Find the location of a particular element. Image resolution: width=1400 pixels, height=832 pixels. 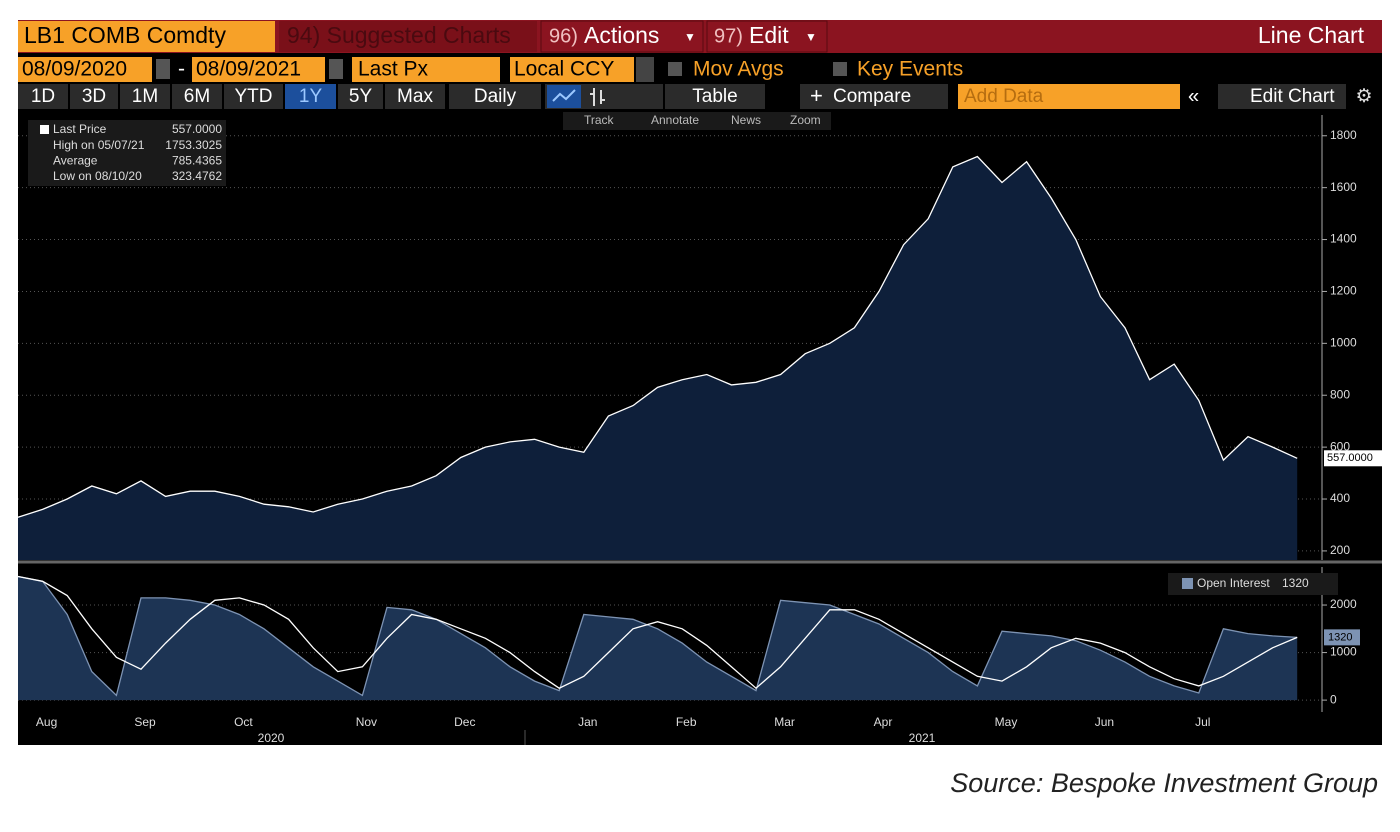

stat-value: 557.0000 is located at coordinates (197, 129).